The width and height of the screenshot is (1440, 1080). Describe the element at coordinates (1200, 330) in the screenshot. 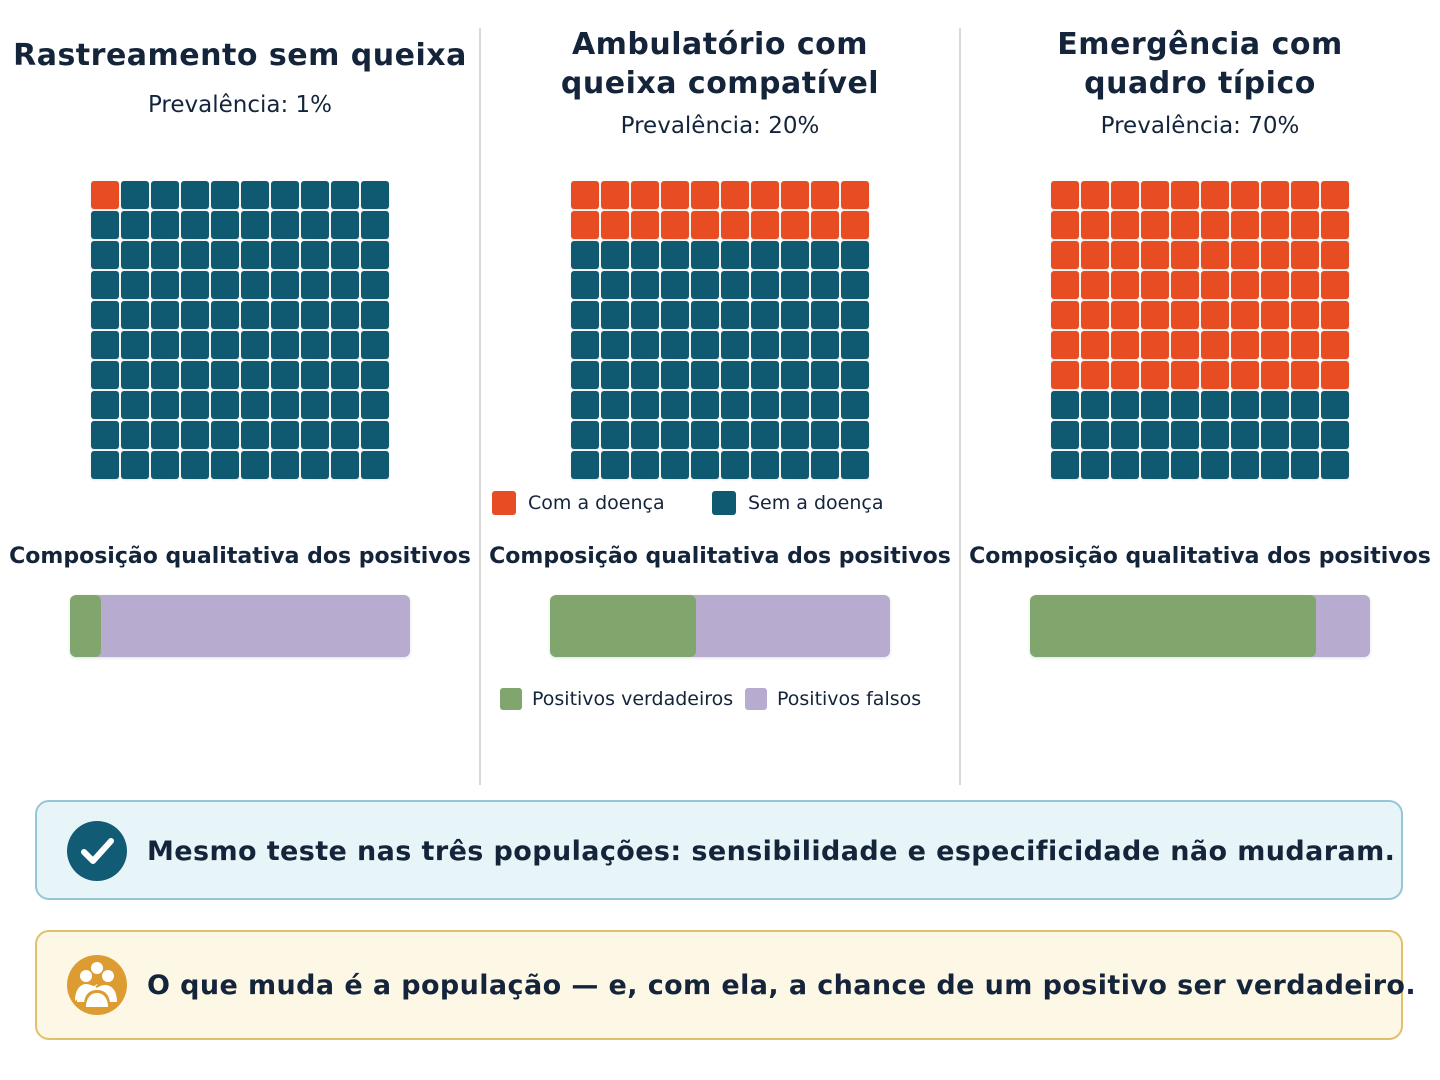

I see `waffle-chart` at that location.